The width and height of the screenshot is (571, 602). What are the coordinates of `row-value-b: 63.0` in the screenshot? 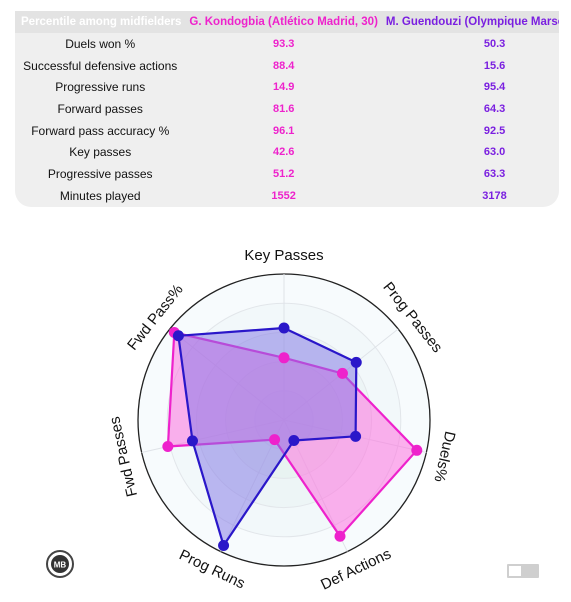 It's located at (494, 152).